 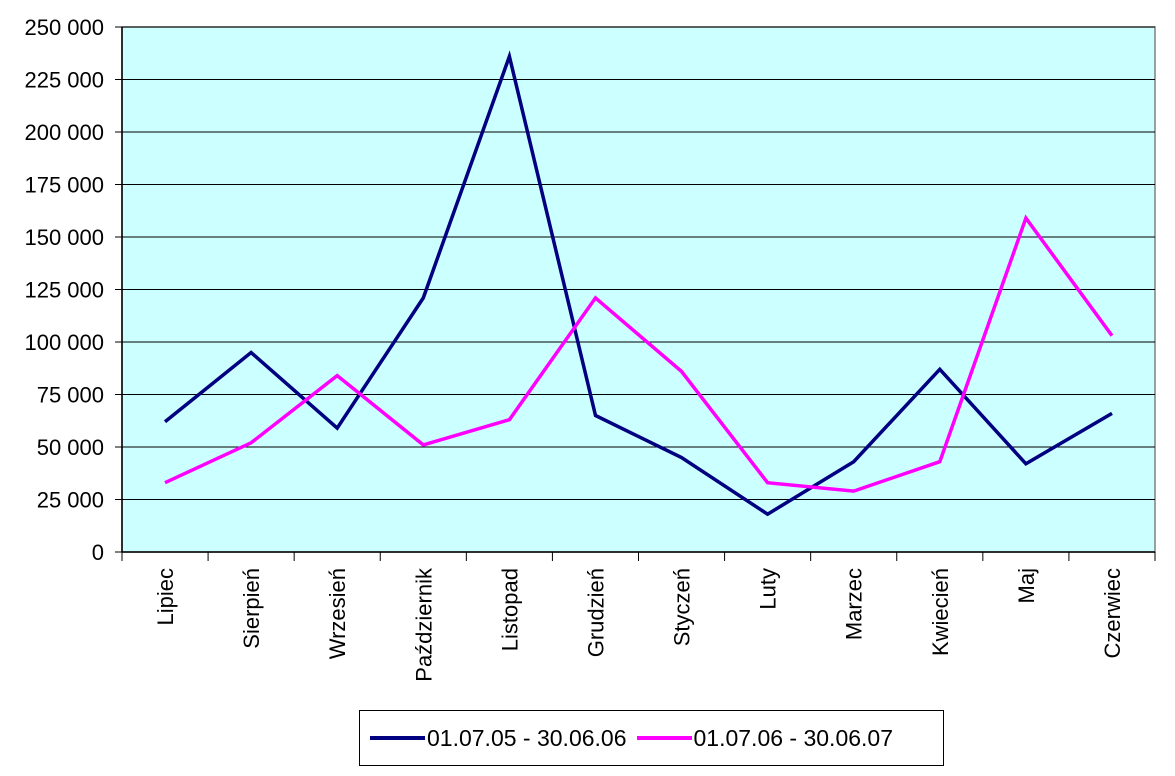 What do you see at coordinates (337, 613) in the screenshot?
I see `x-tick-label: Wrzesień` at bounding box center [337, 613].